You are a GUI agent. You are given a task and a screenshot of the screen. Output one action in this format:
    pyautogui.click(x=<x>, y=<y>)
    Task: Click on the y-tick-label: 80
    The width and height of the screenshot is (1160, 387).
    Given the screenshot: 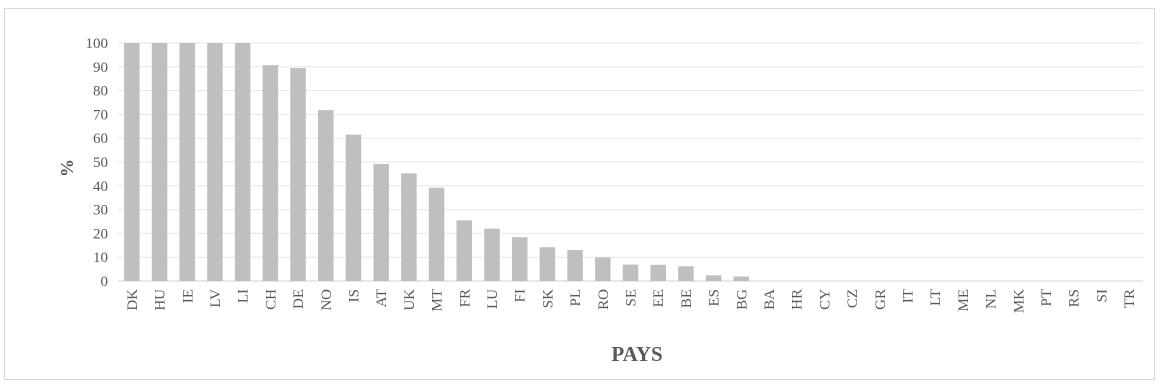 What is the action you would take?
    pyautogui.click(x=100, y=92)
    